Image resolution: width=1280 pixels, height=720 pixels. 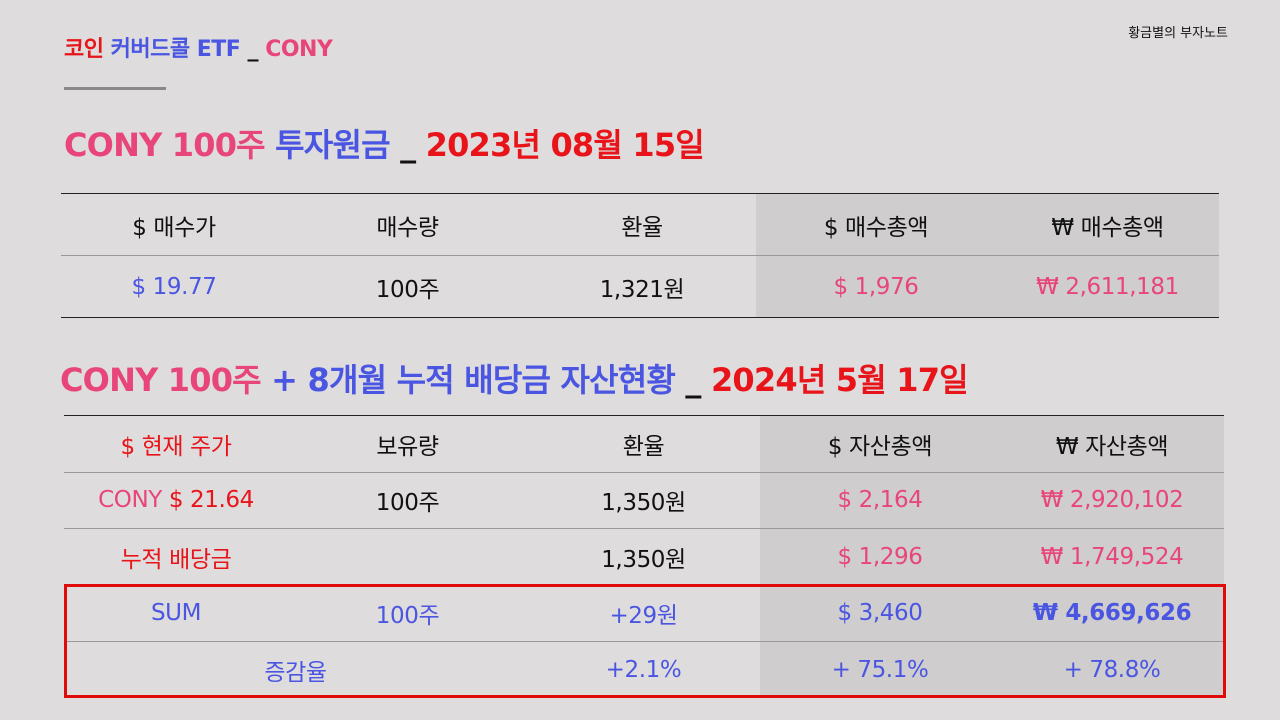 What do you see at coordinates (693, 380) in the screenshot?
I see `section2-title-sep: _` at bounding box center [693, 380].